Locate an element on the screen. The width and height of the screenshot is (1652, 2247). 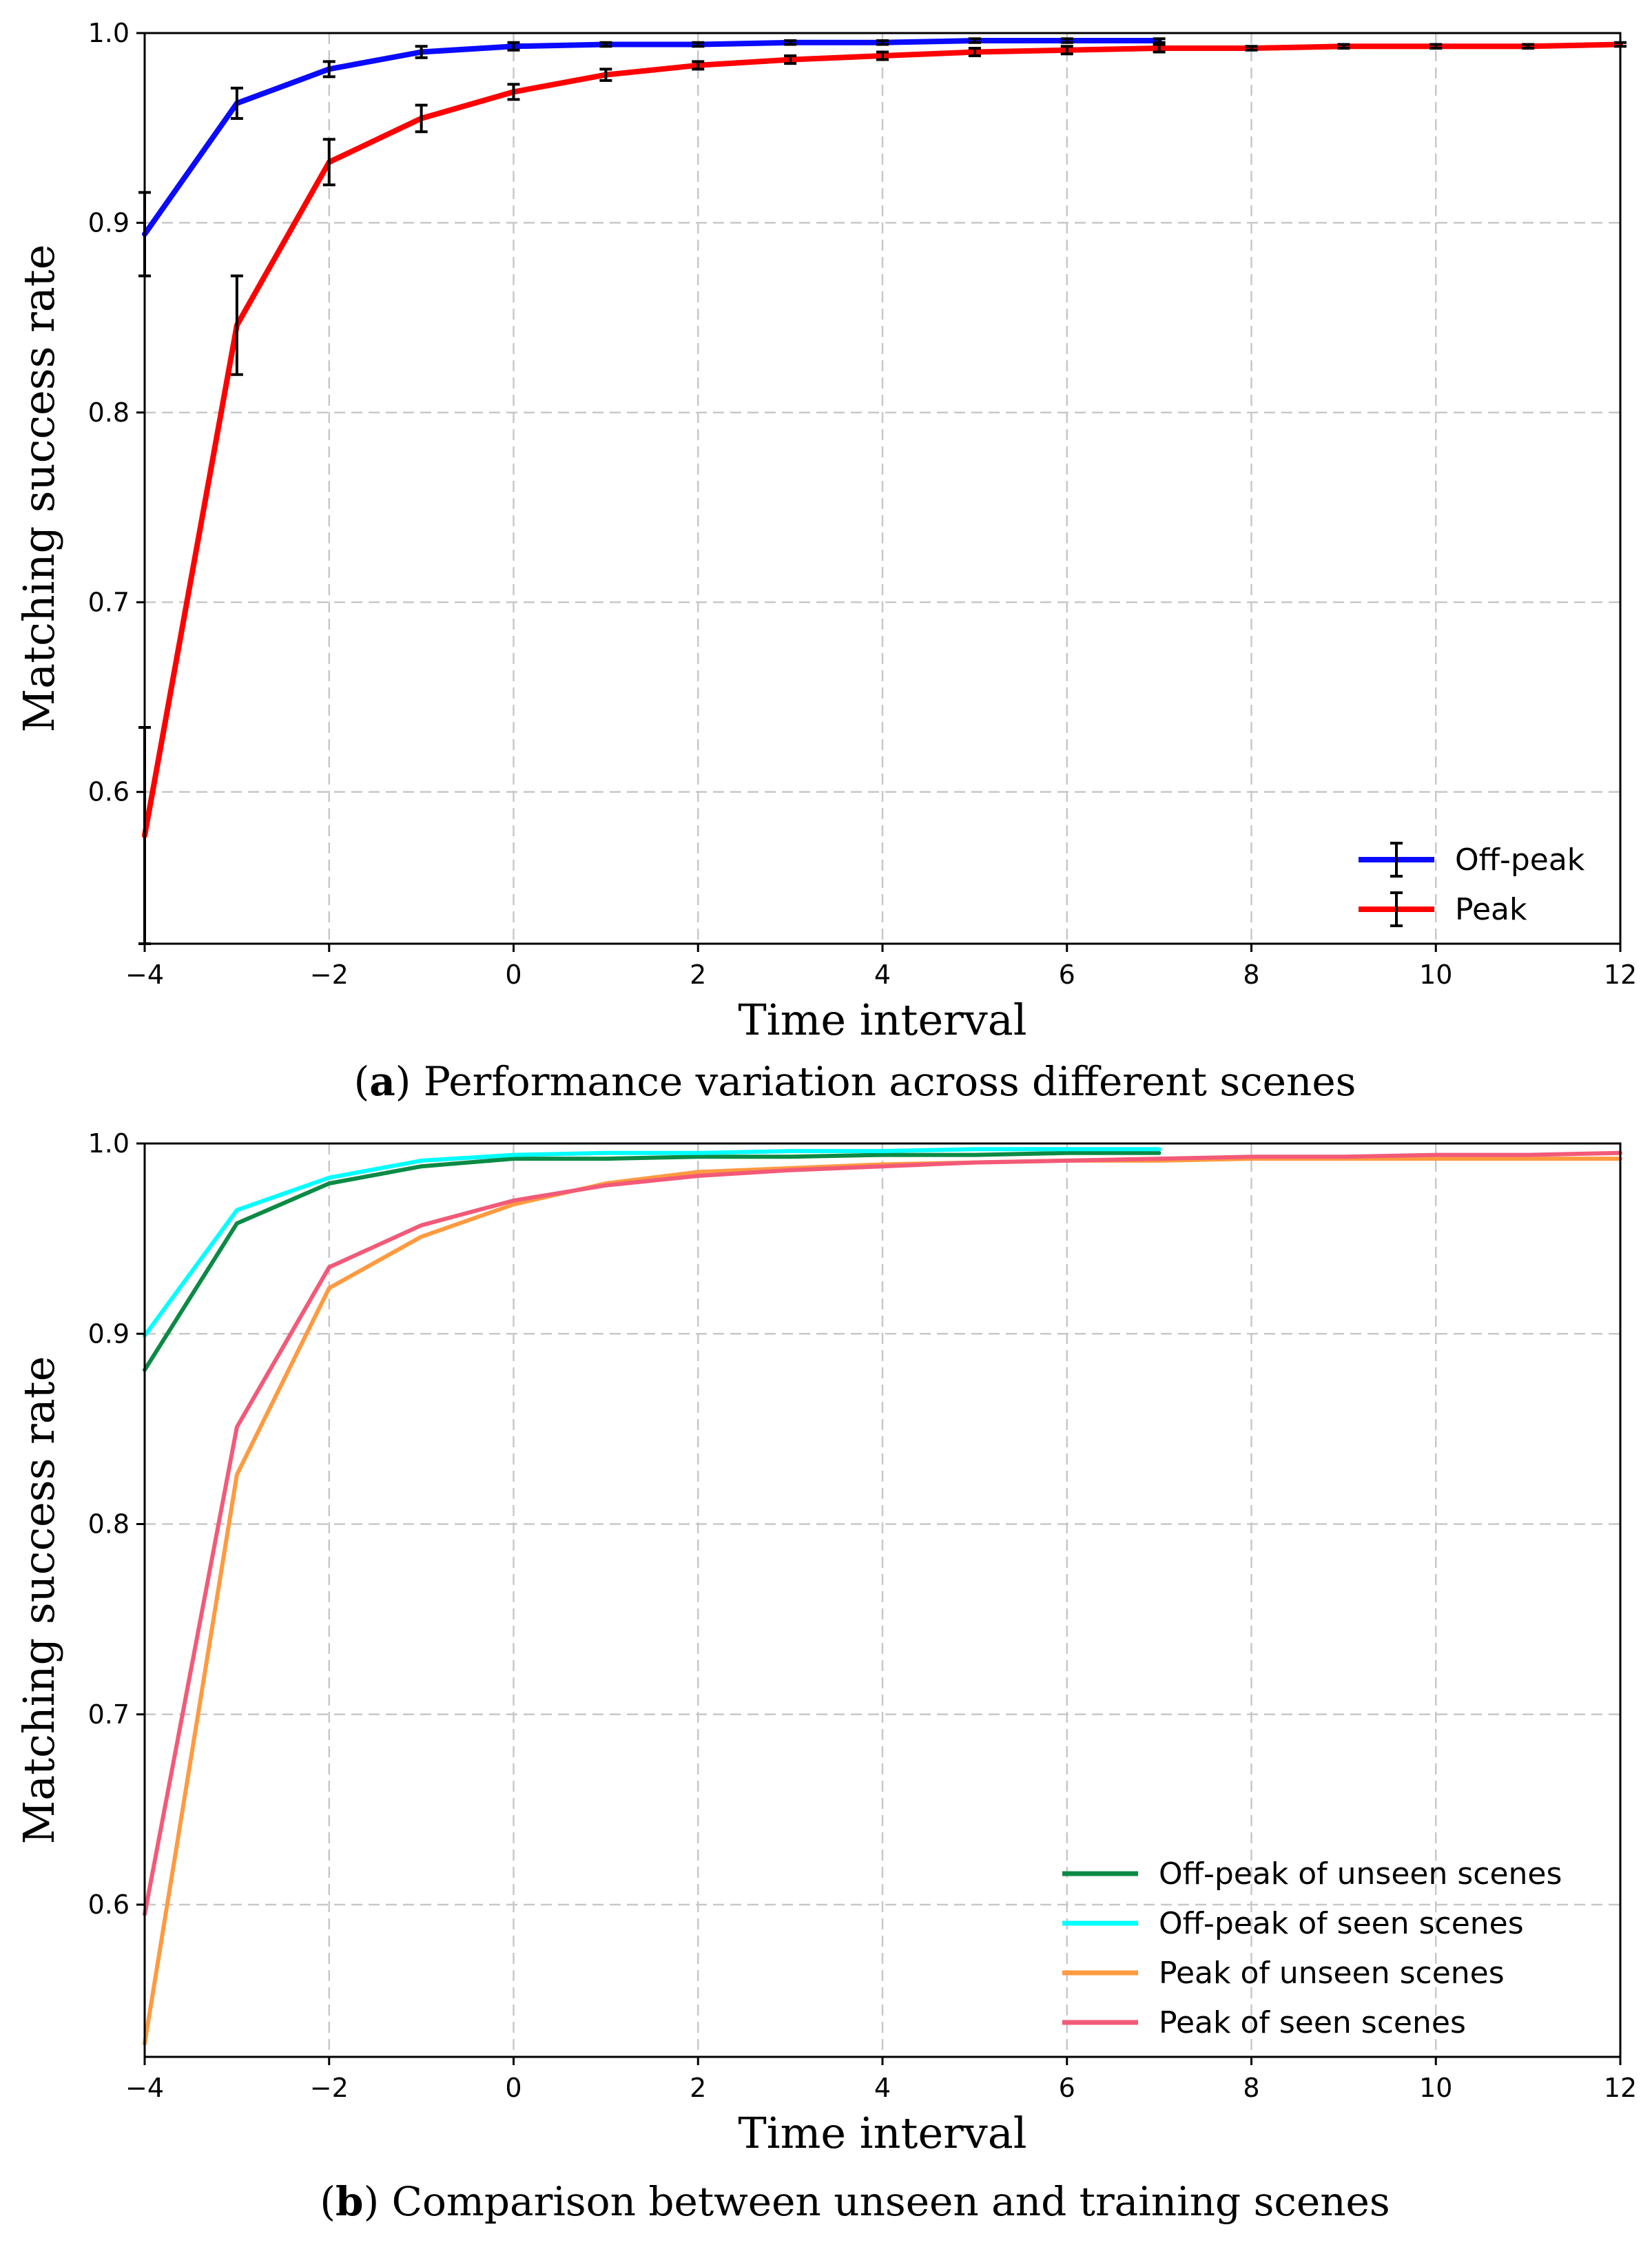
caption-letter: a is located at coordinates (382, 1081).